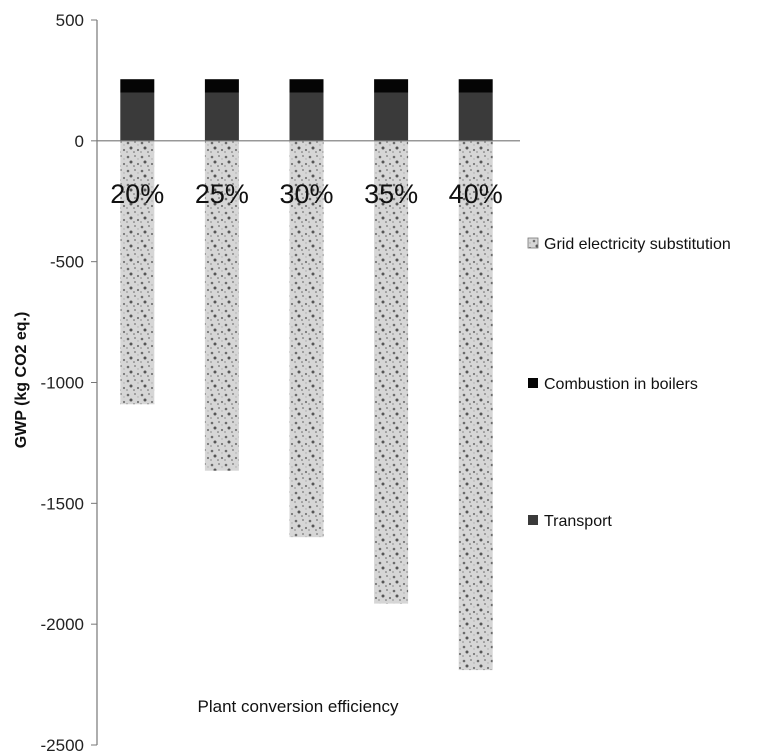 The image size is (765, 756). What do you see at coordinates (306, 194) in the screenshot?
I see `category-label: 30%` at bounding box center [306, 194].